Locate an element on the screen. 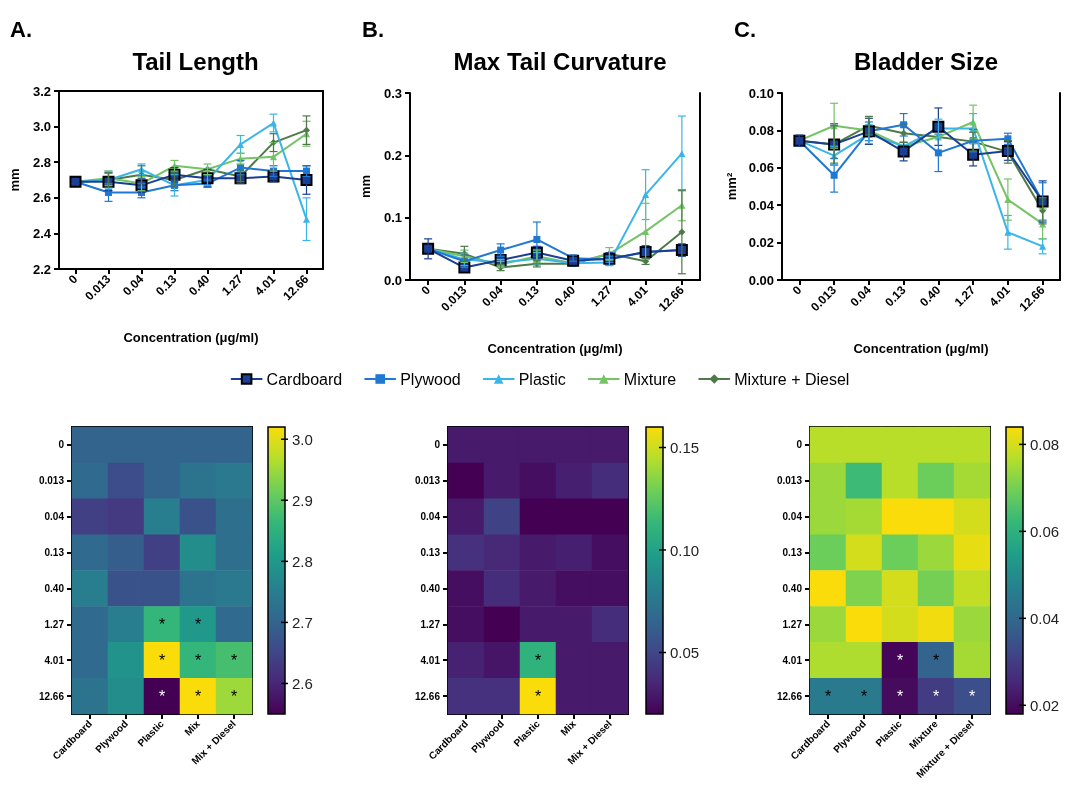 This screenshot has height=787, width=1066. y-tick-label: 2.8 is located at coordinates (41, 162).